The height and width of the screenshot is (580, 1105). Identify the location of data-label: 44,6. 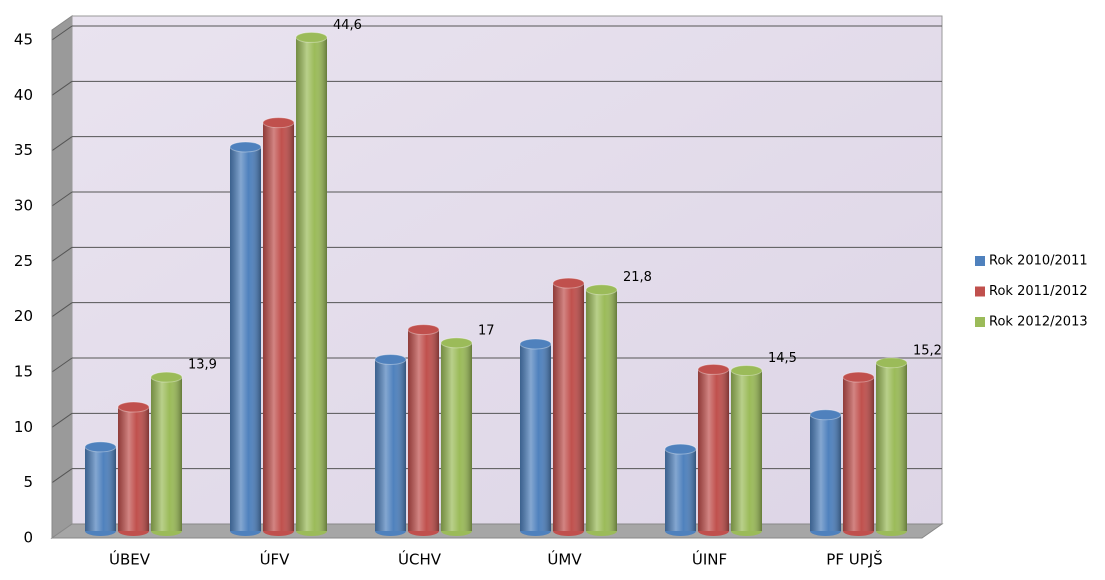
(347, 25).